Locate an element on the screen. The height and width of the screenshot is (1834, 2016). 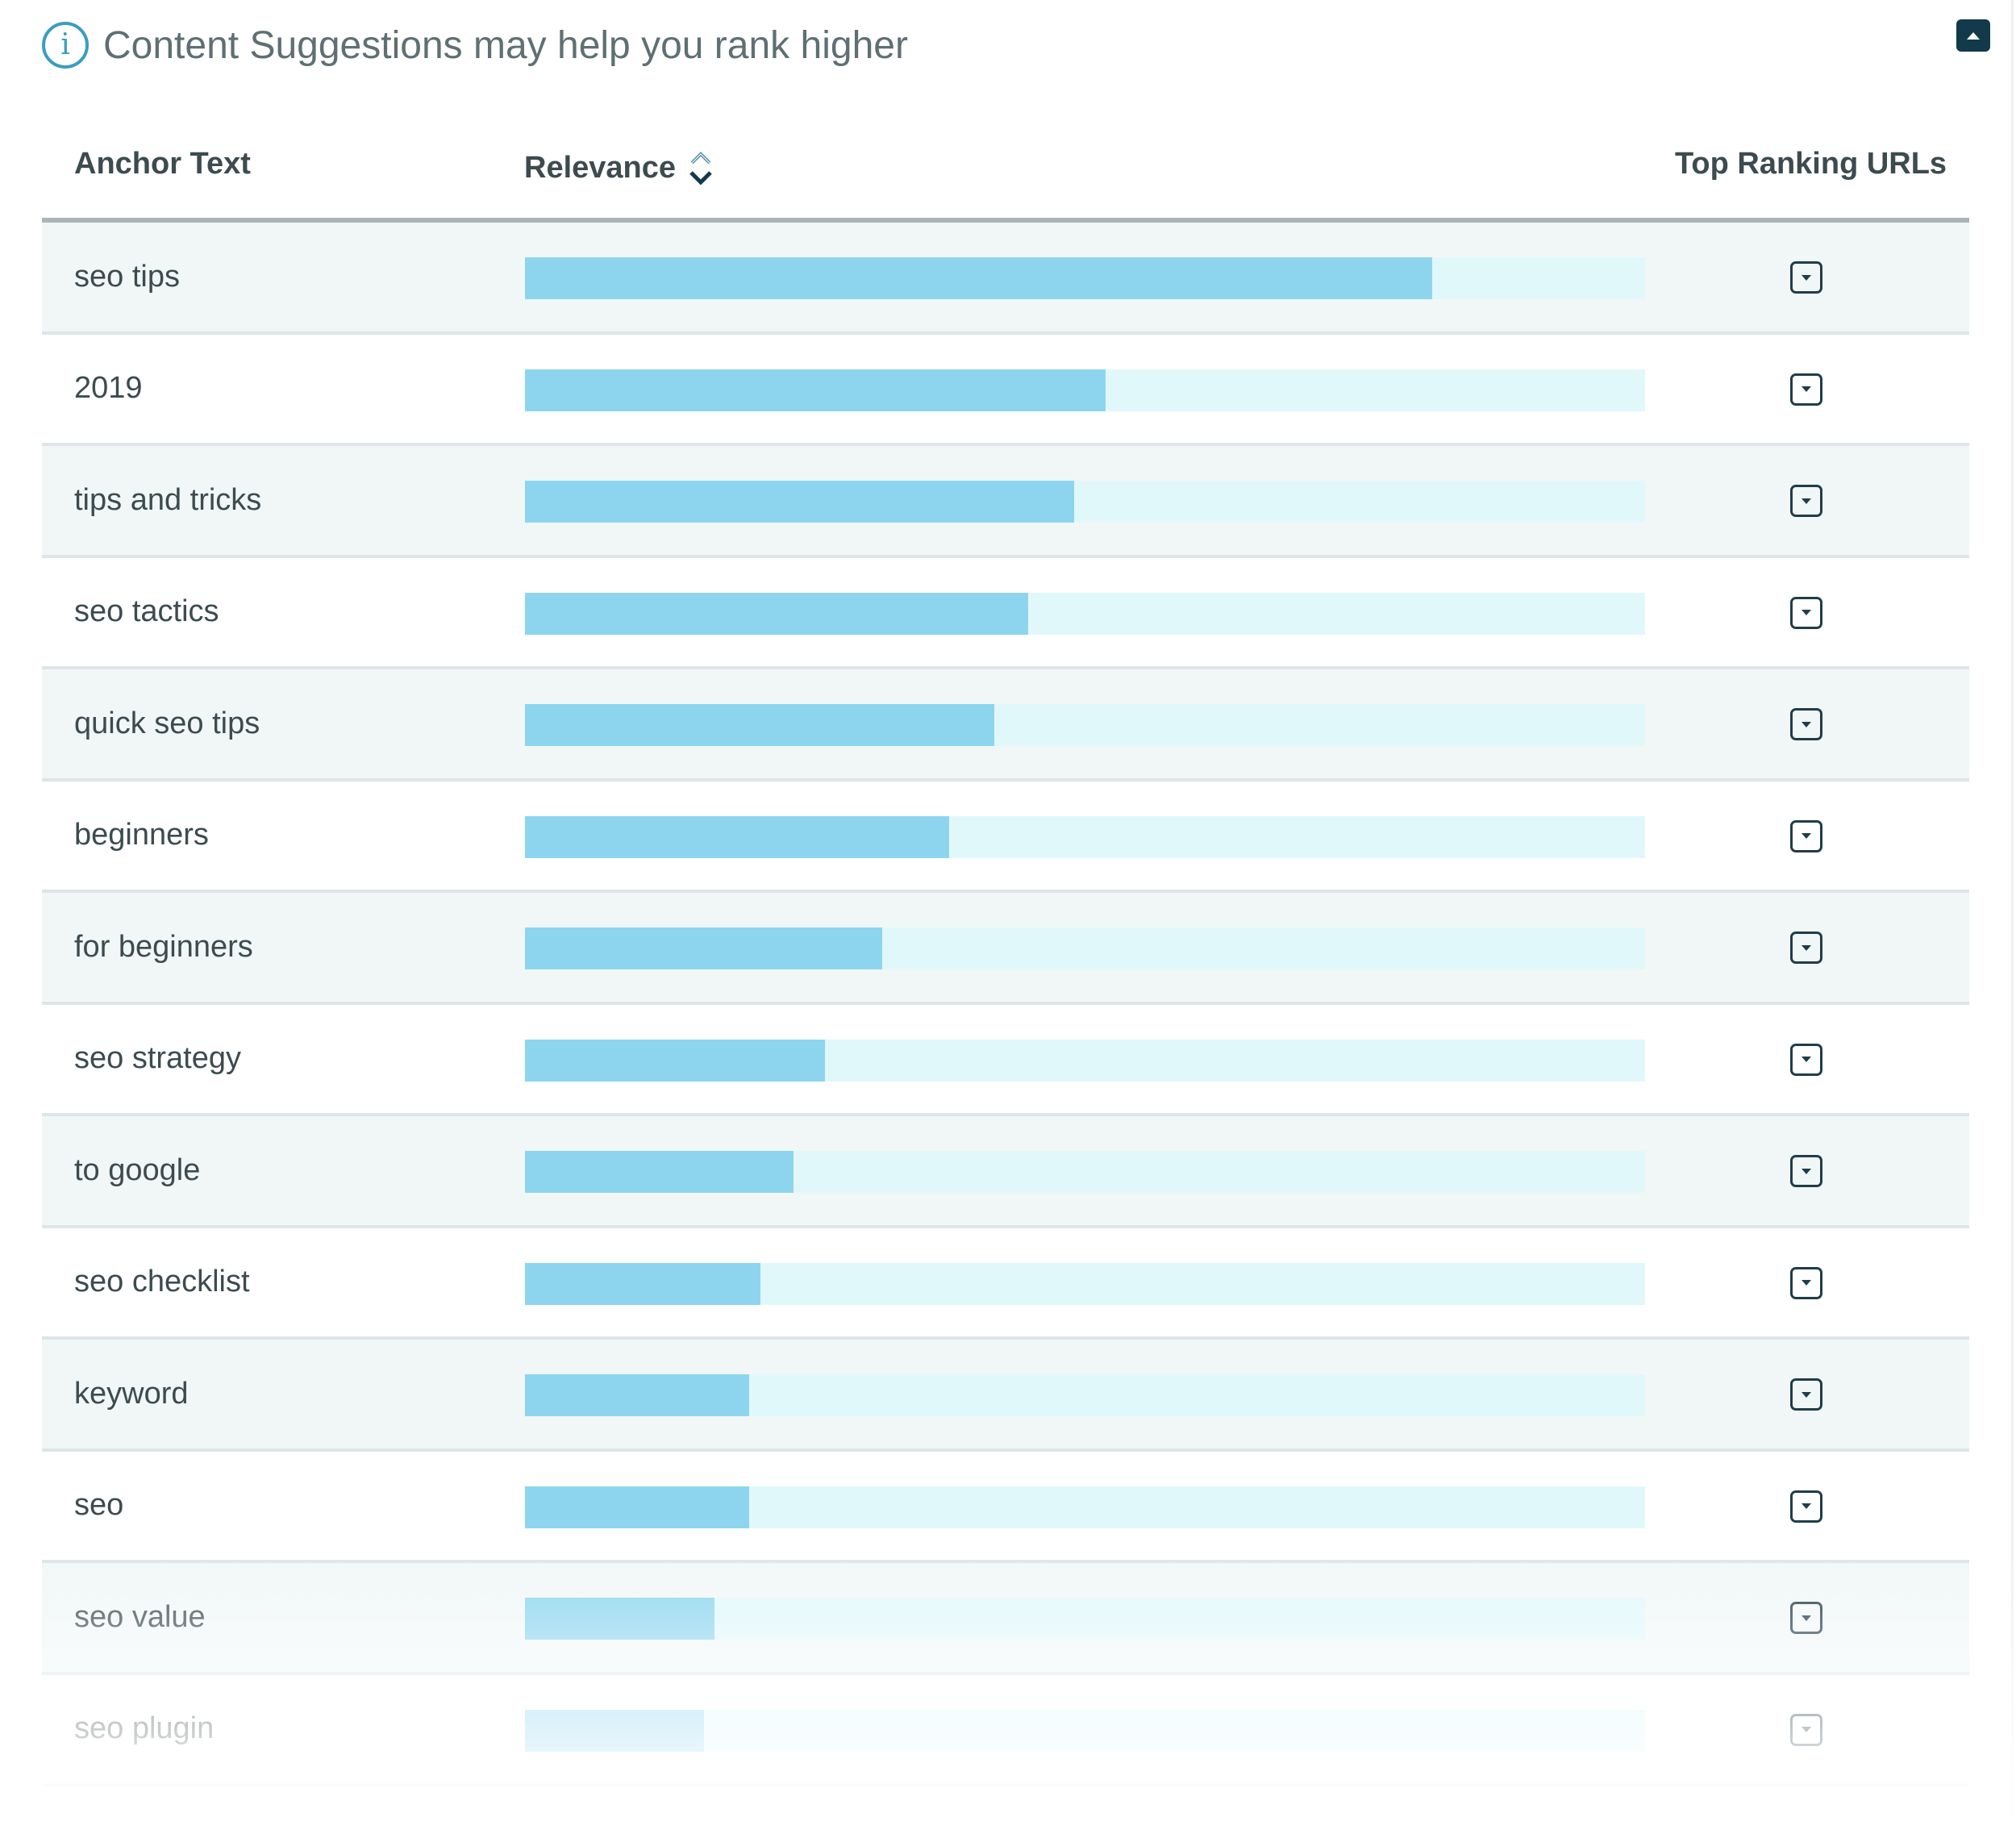
table-row: seo is located at coordinates (1006, 1507).